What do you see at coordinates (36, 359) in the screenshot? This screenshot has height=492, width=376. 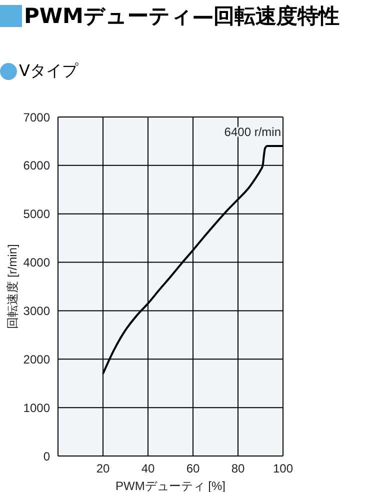 I see `y-tick-label: 2000` at bounding box center [36, 359].